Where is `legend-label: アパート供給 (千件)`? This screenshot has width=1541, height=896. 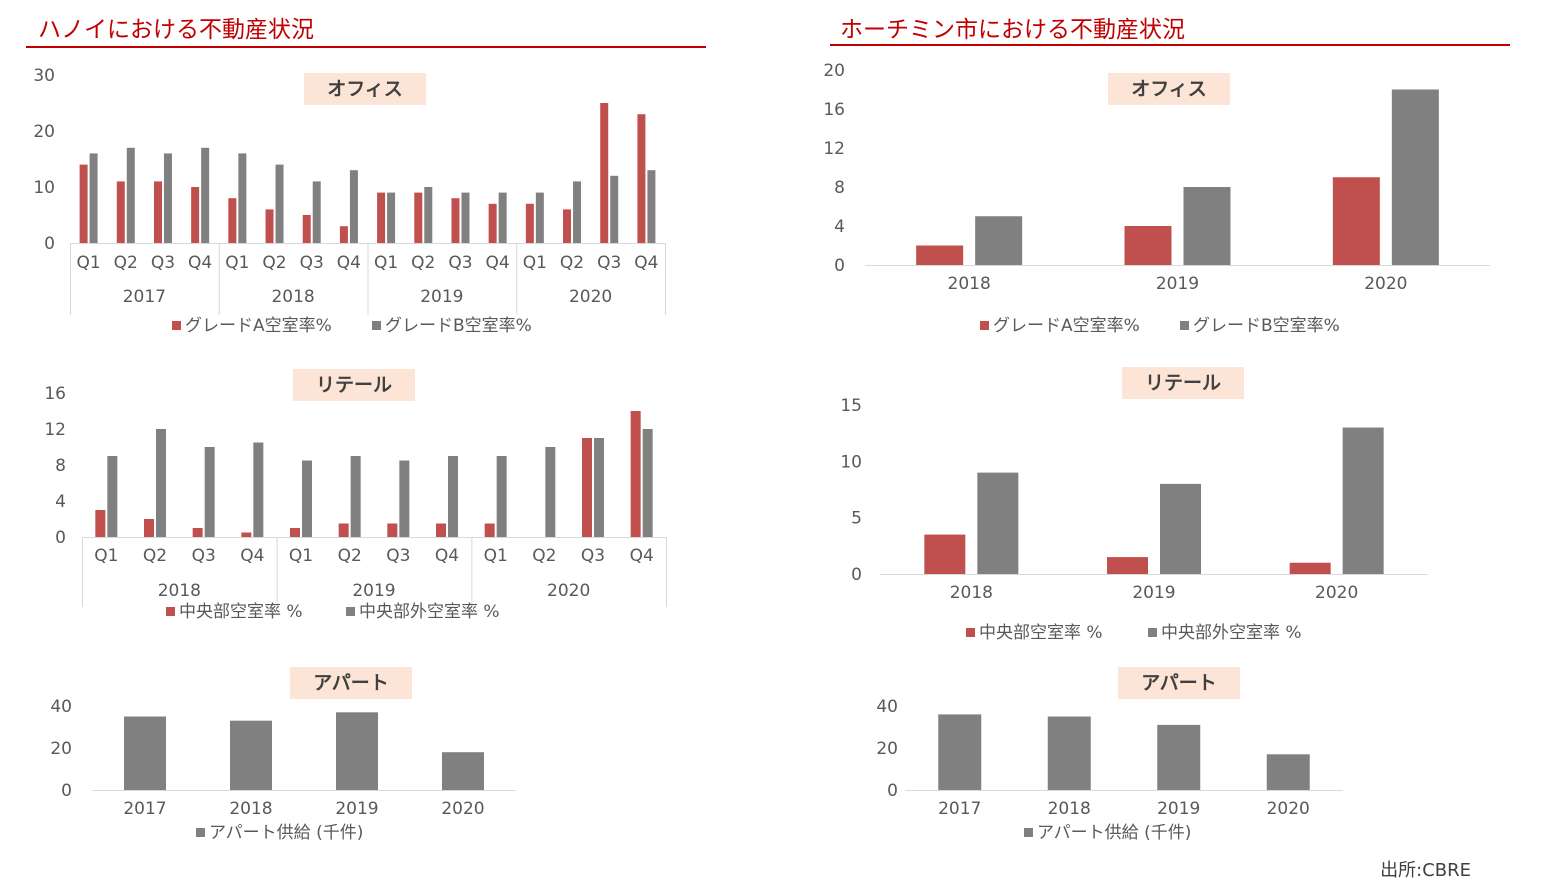
legend-label: アパート供給 (千件) is located at coordinates (1114, 833).